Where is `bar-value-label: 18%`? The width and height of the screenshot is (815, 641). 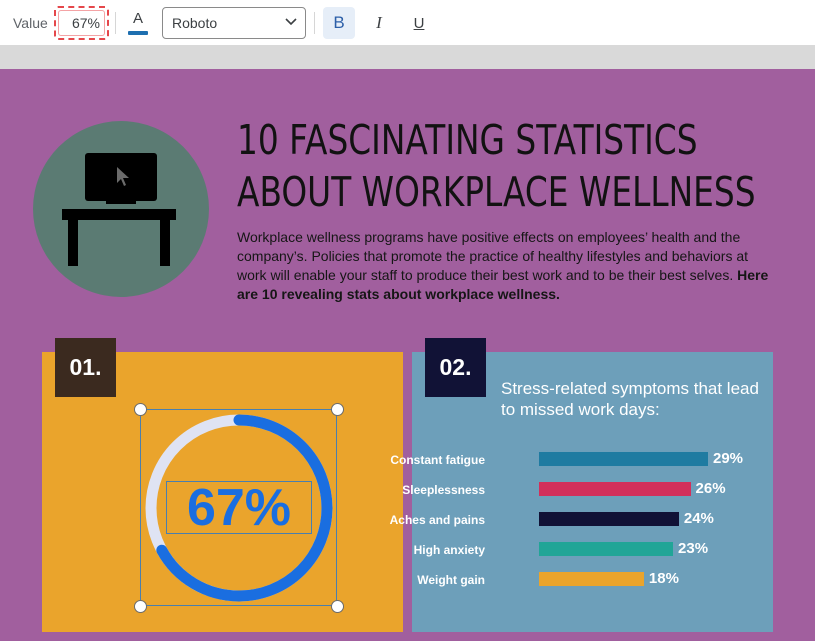
bar-value-label: 18% is located at coordinates (663, 578).